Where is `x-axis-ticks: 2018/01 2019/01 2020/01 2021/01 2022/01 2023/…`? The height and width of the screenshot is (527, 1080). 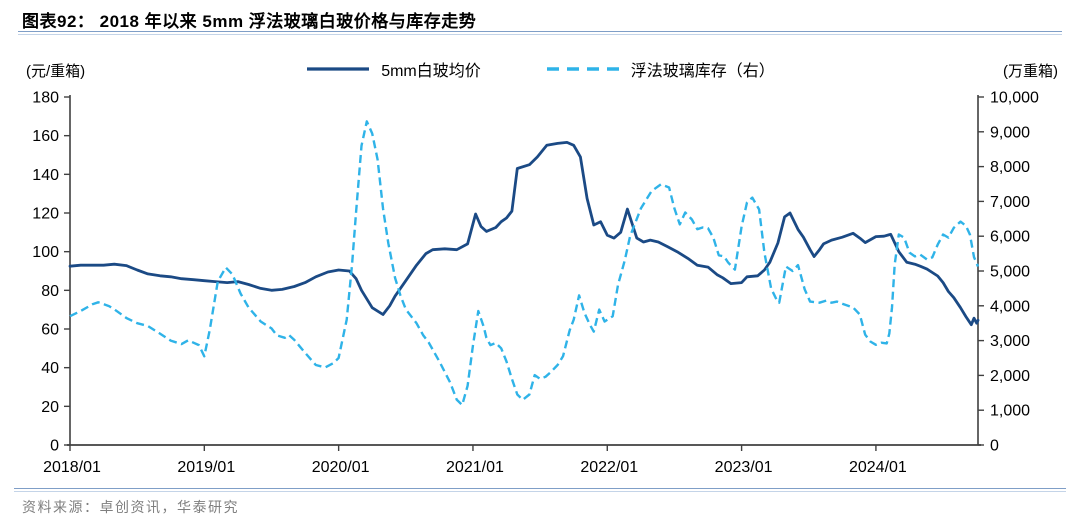 x-axis-ticks: 2018/01 2019/01 2020/01 2021/01 2022/01 2023/… is located at coordinates (475, 460).